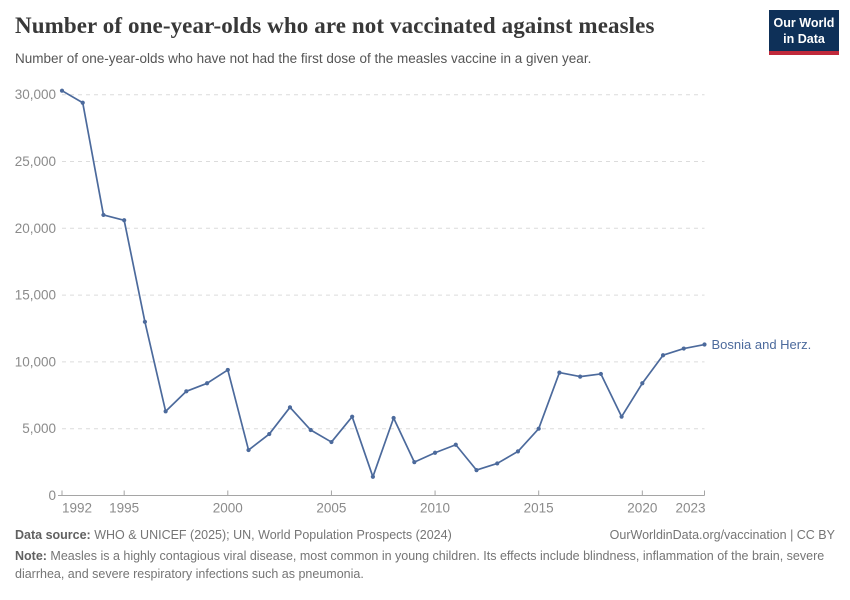  What do you see at coordinates (331, 508) in the screenshot?
I see `x-axis-tick-label: 2005` at bounding box center [331, 508].